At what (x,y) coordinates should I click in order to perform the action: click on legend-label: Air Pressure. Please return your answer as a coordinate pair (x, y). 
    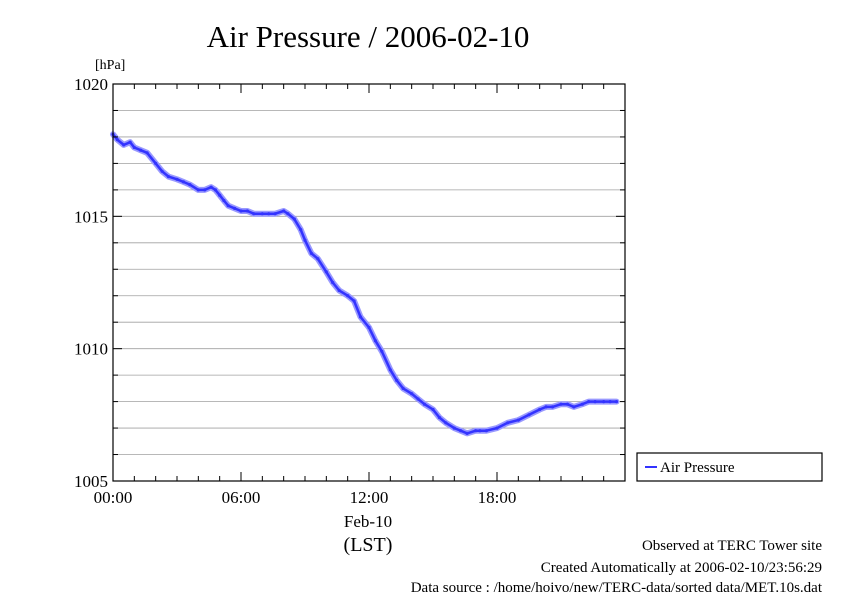
    Looking at the image, I should click on (697, 468).